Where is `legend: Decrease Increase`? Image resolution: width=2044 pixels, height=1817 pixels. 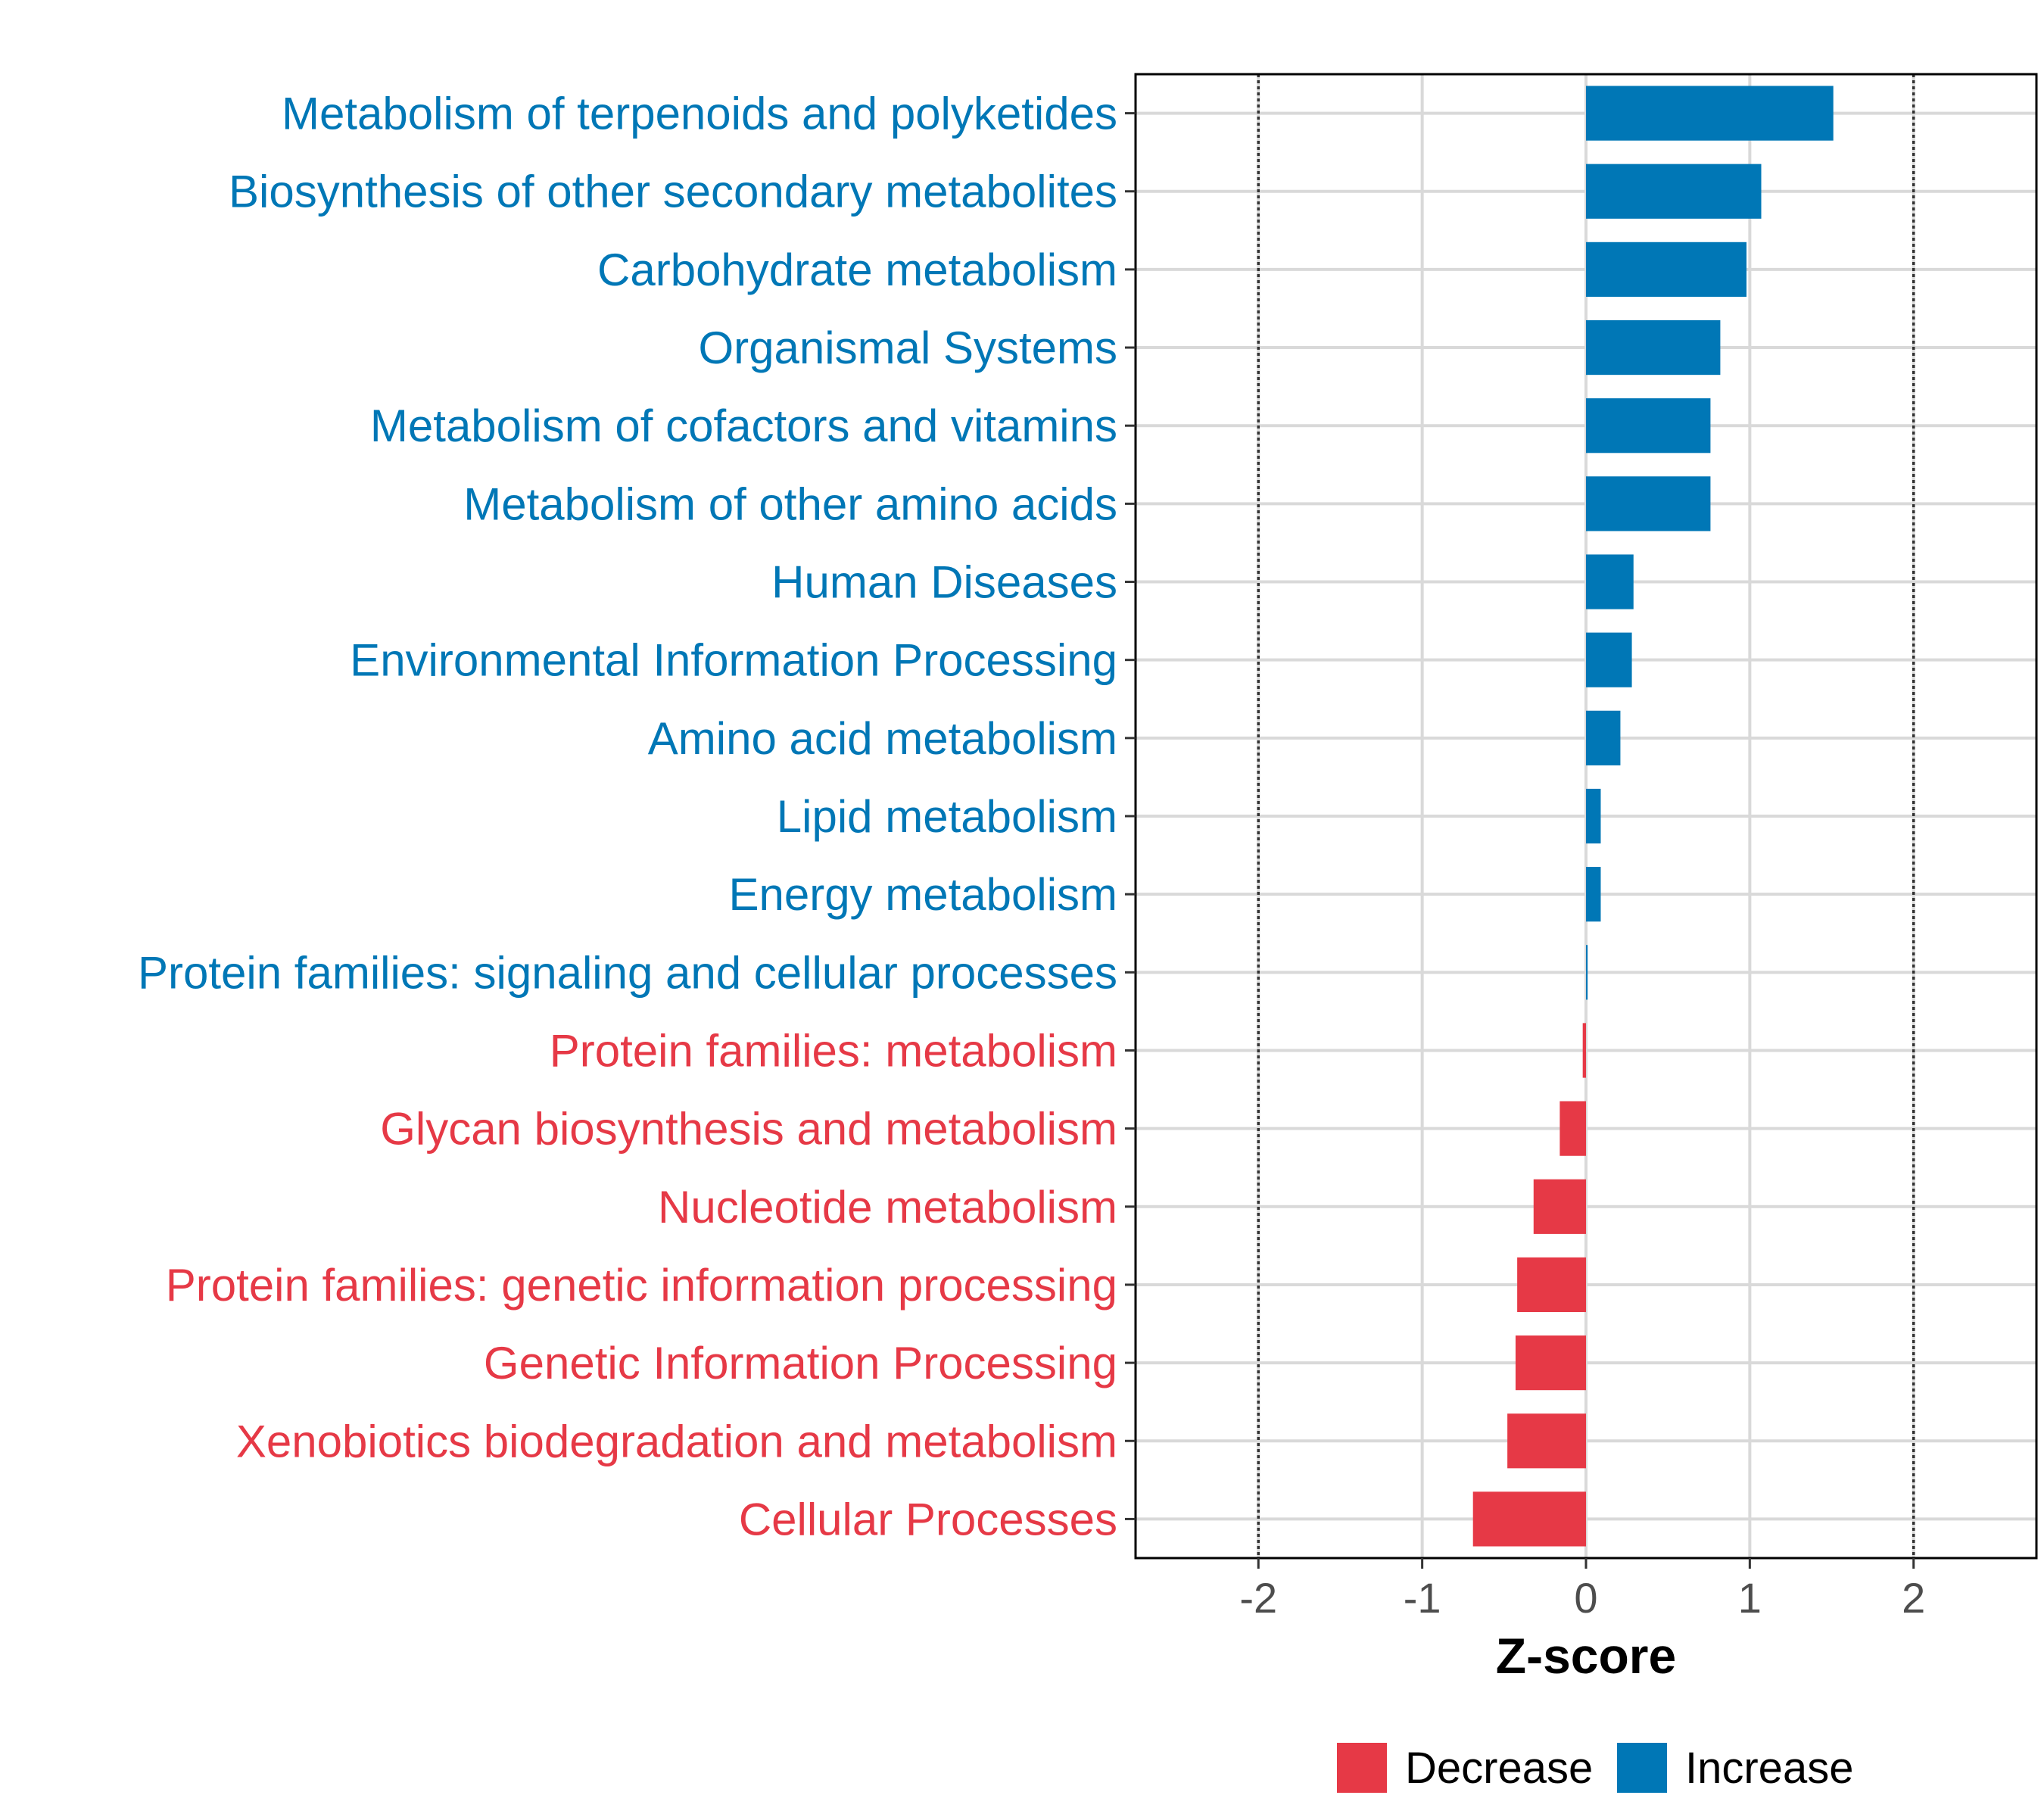
legend: Decrease Increase is located at coordinates (1595, 1768).